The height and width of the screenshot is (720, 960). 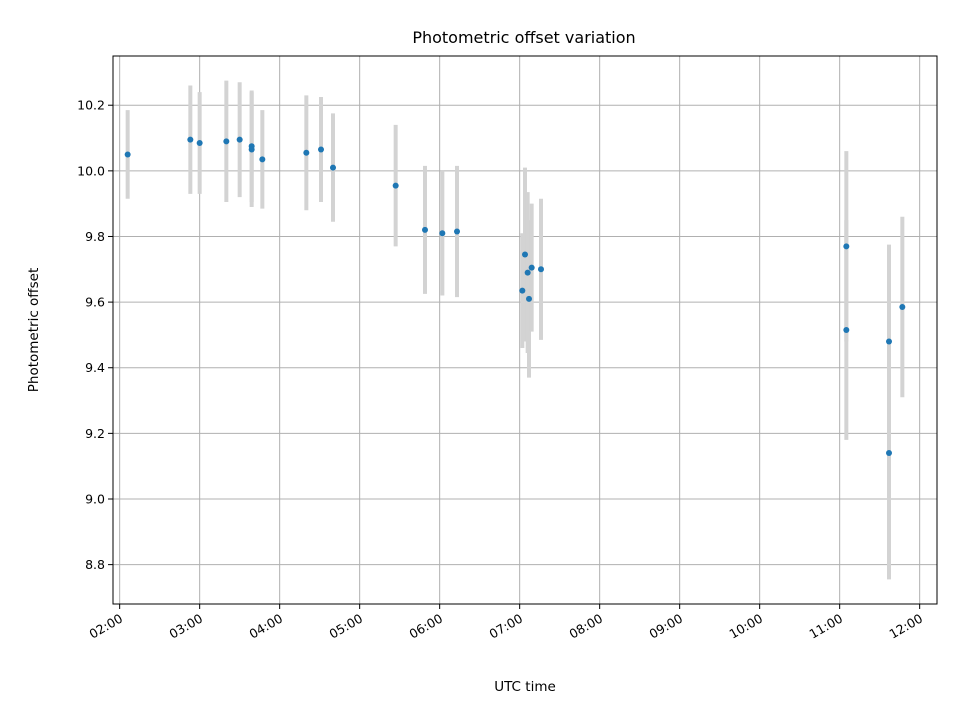 I want to click on y-axis-label: Photometric offset, so click(x=34, y=330).